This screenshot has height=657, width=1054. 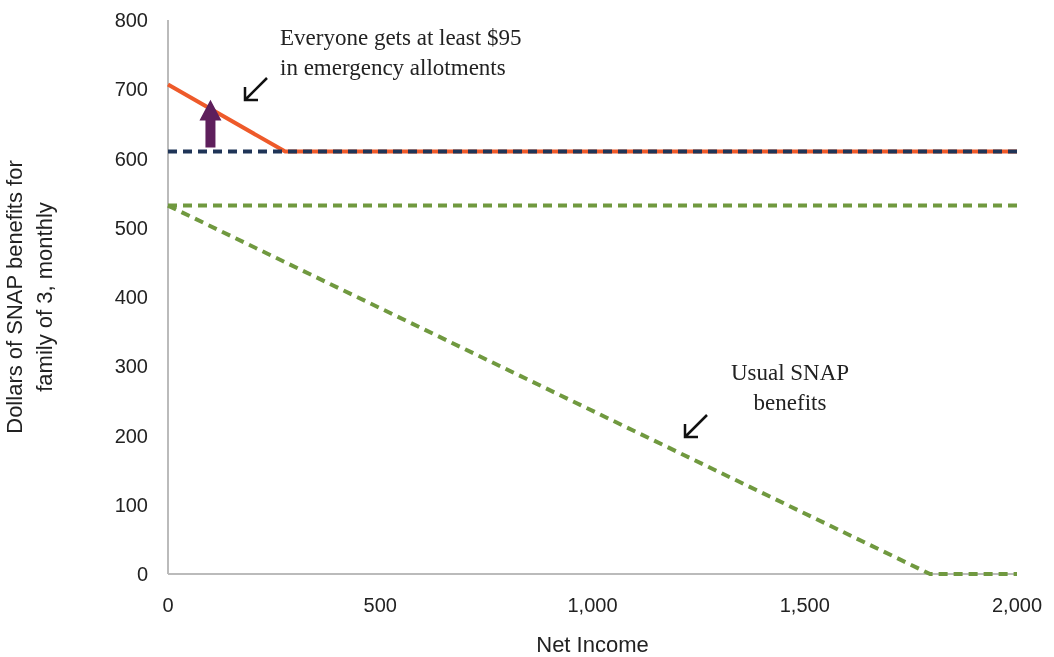 What do you see at coordinates (790, 387) in the screenshot?
I see `annotation: Usual SNAP benefits` at bounding box center [790, 387].